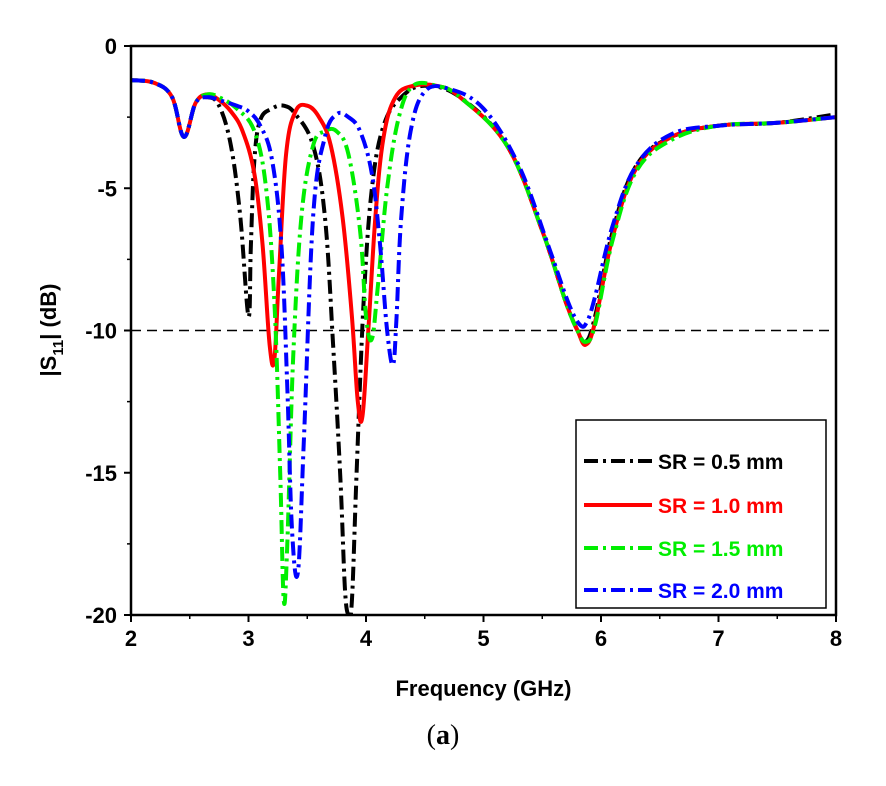 This screenshot has width=886, height=786. What do you see at coordinates (720, 462) in the screenshot?
I see `legend-label-1: SR = 0.5 mm` at bounding box center [720, 462].